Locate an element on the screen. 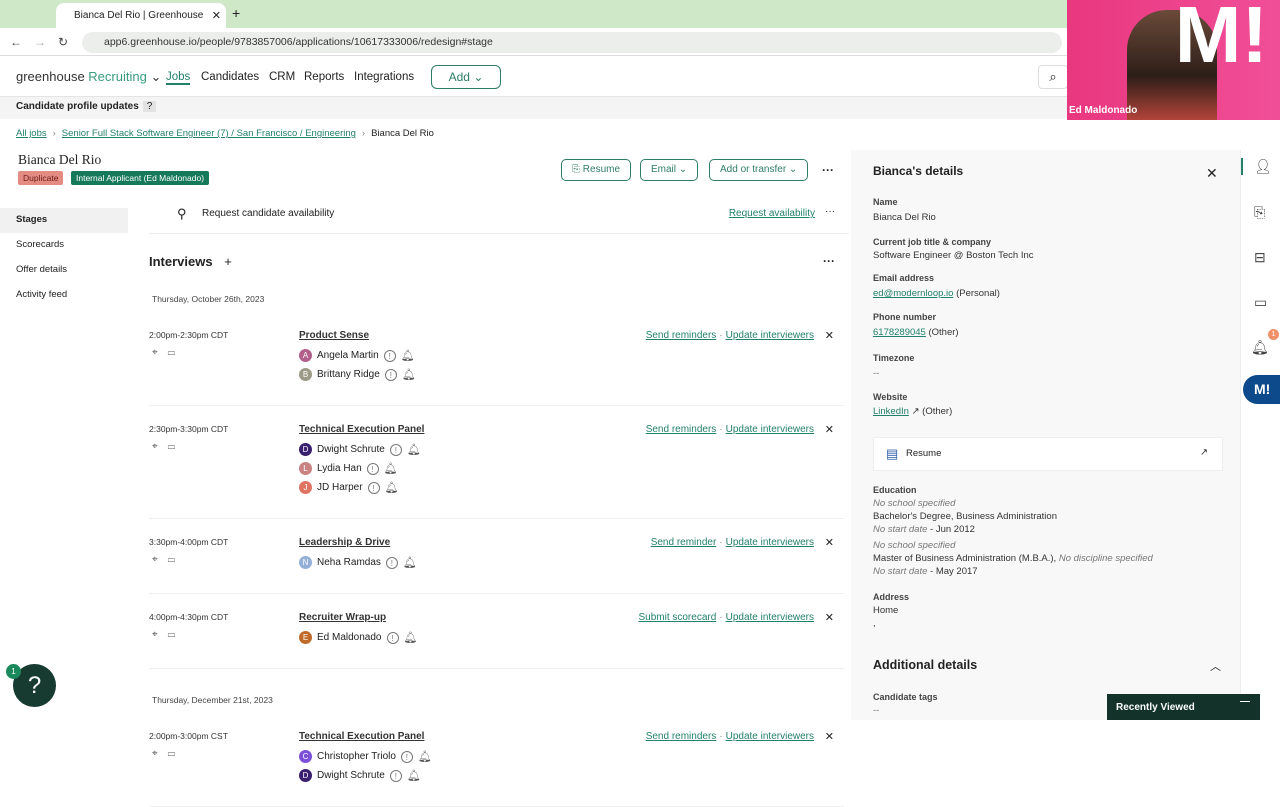  phone-link: 6178289045 is located at coordinates (899, 332).